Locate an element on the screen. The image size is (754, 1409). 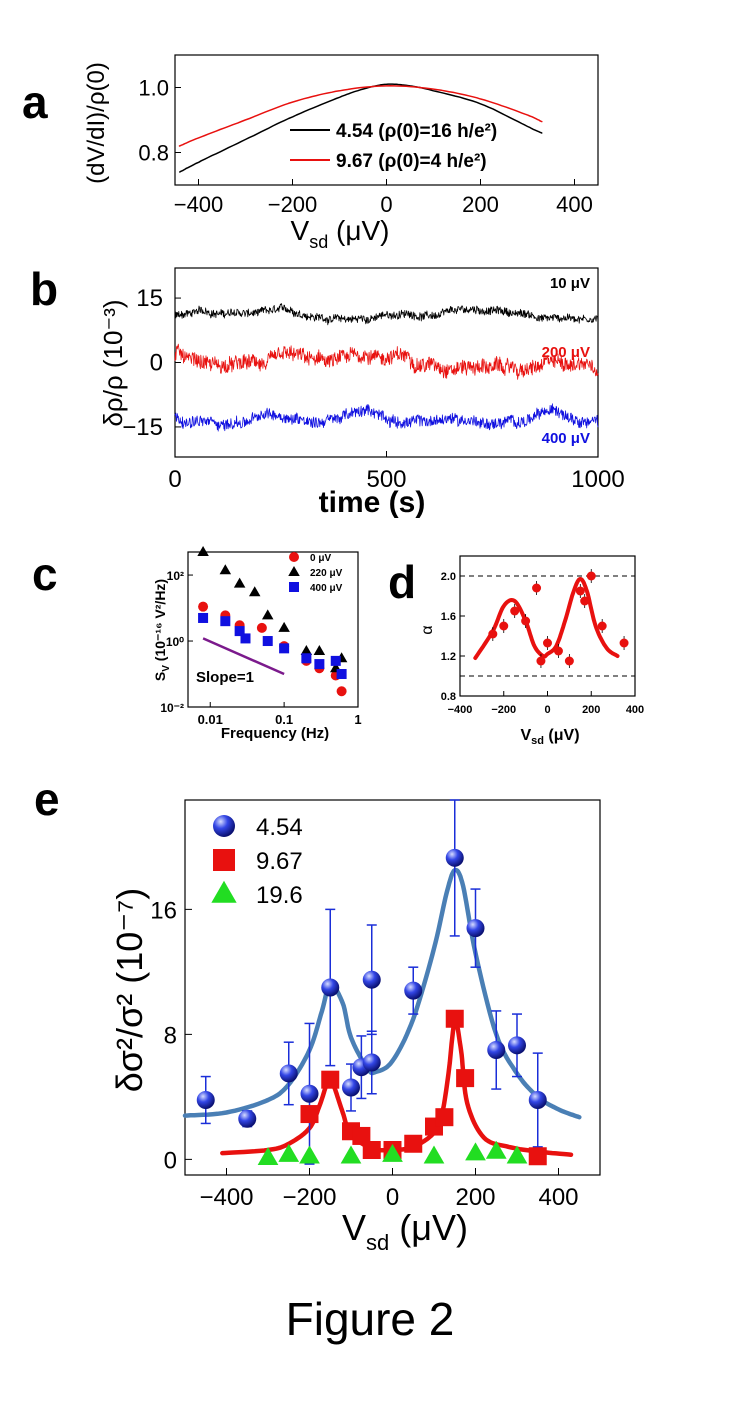
legend-label-2: 400 μV is located at coordinates (326, 588).